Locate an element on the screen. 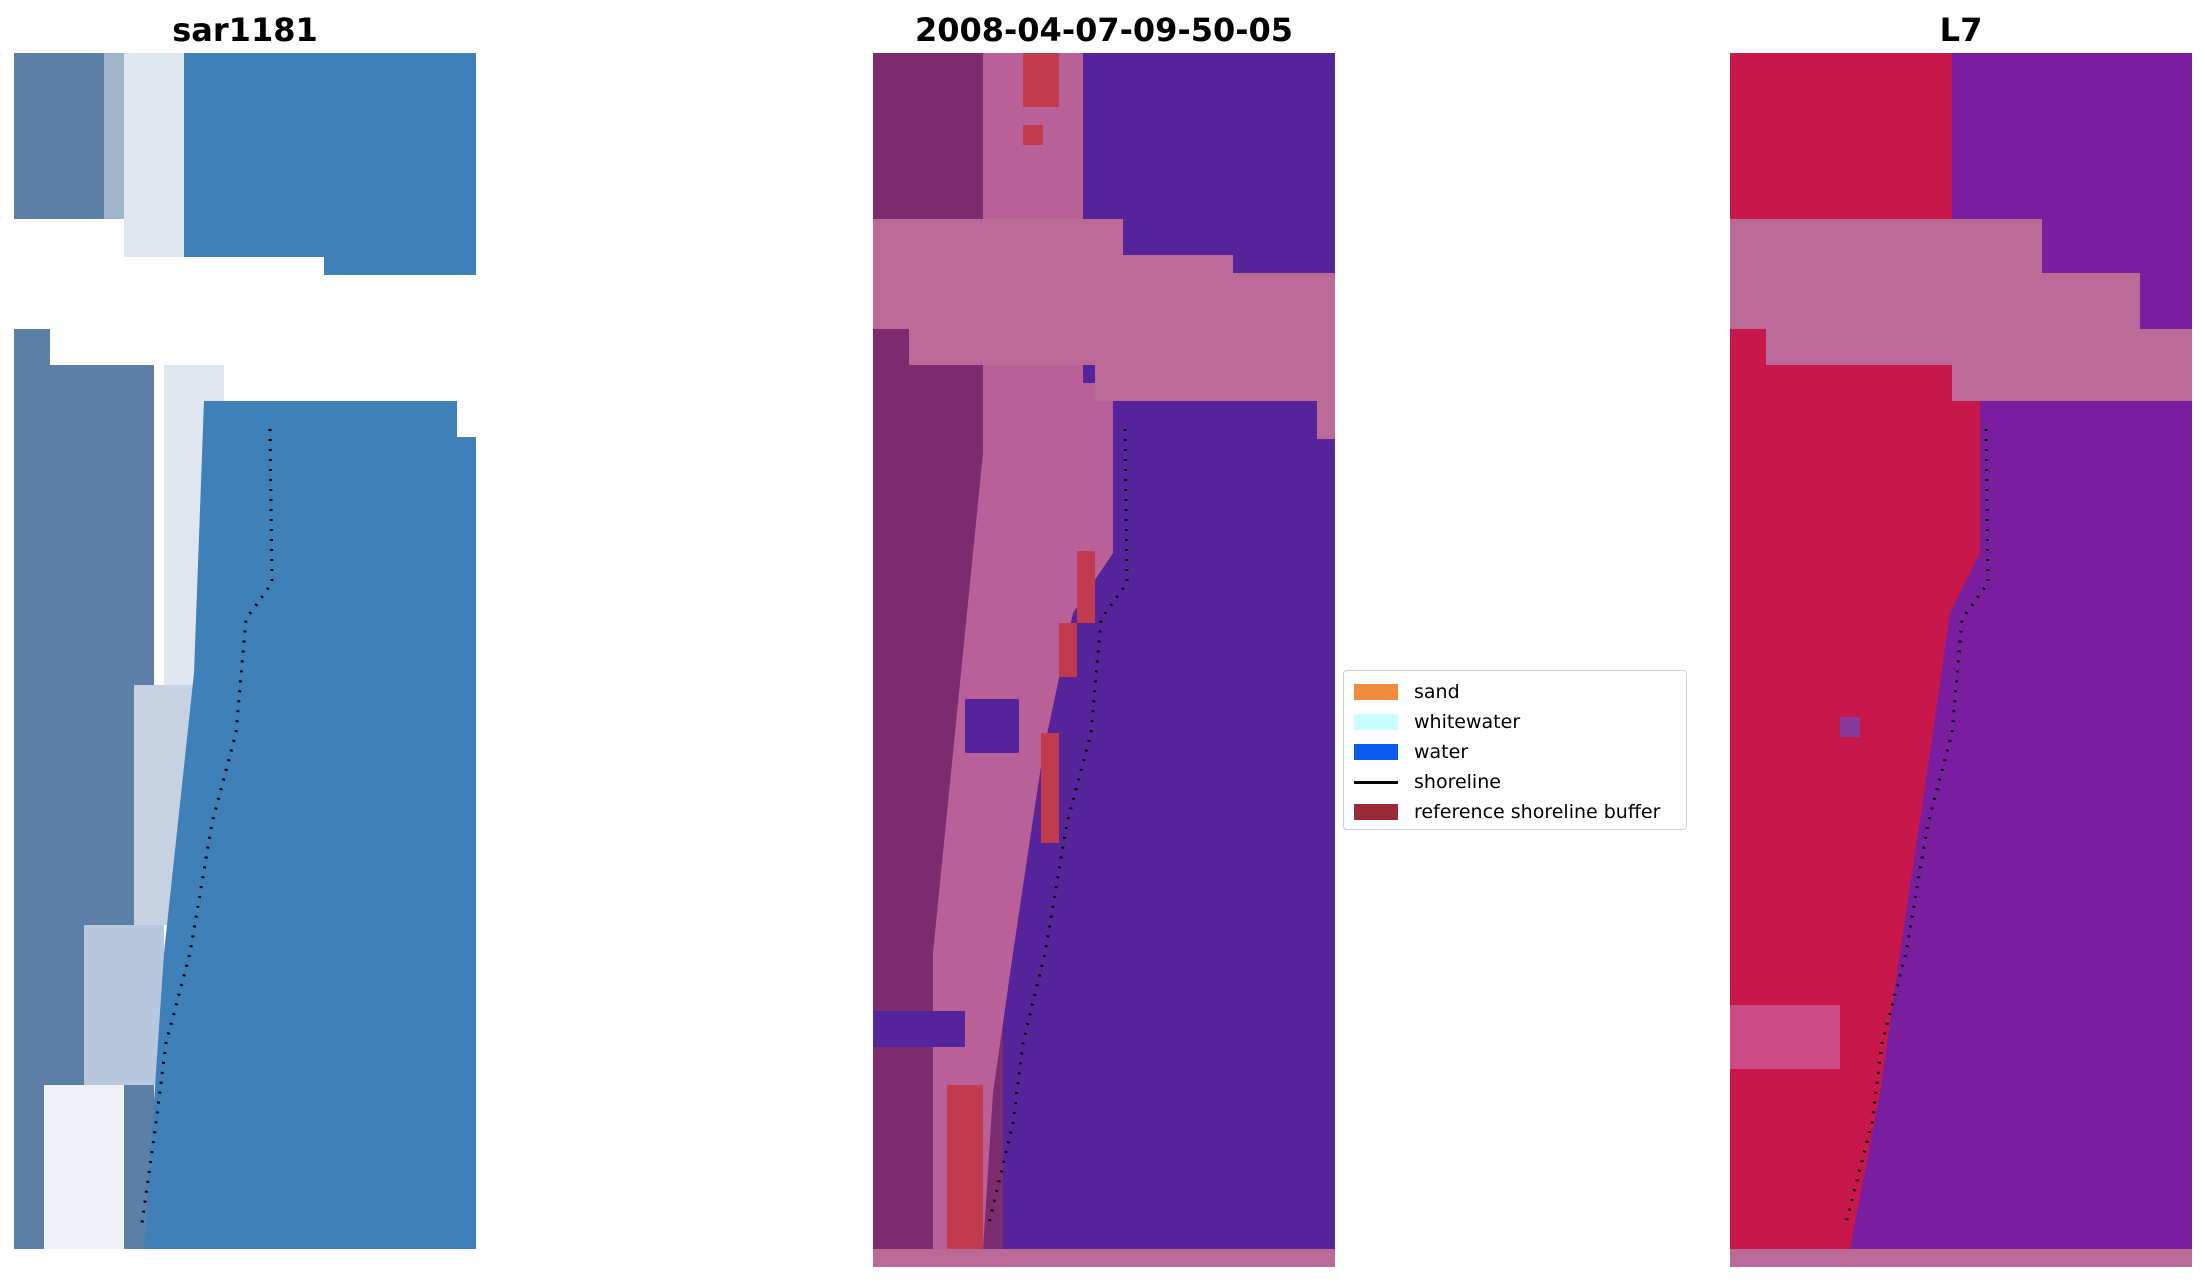  legend-item-reference-buffer: reference shoreline buffer is located at coordinates (1515, 812).